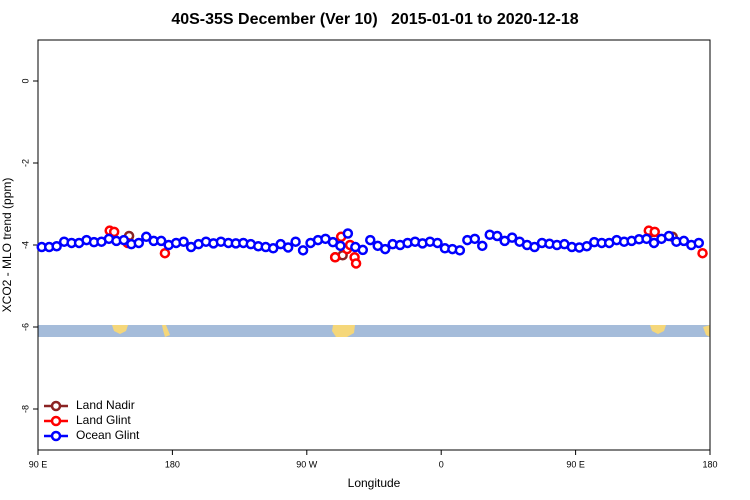  What do you see at coordinates (25, 163) in the screenshot?
I see `y-tick-label: -2` at bounding box center [25, 163].